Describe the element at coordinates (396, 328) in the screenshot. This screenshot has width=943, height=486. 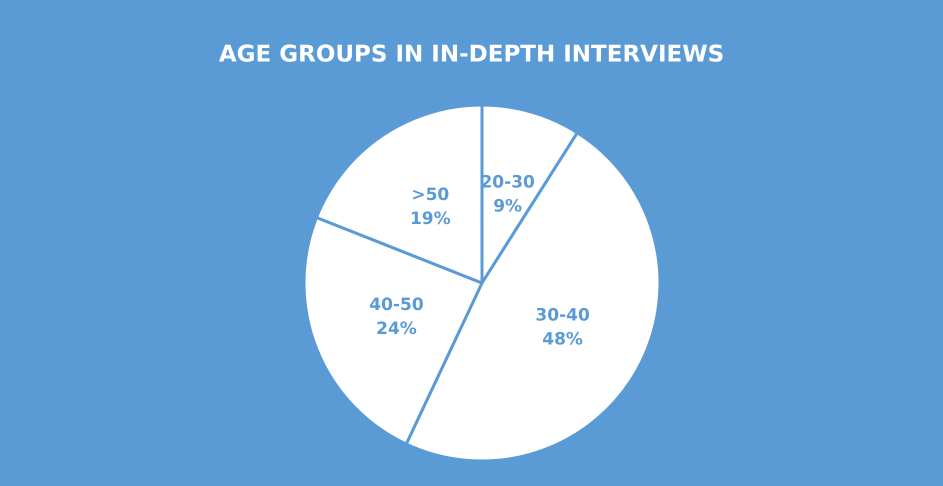
I see `data-label: 24%` at that location.